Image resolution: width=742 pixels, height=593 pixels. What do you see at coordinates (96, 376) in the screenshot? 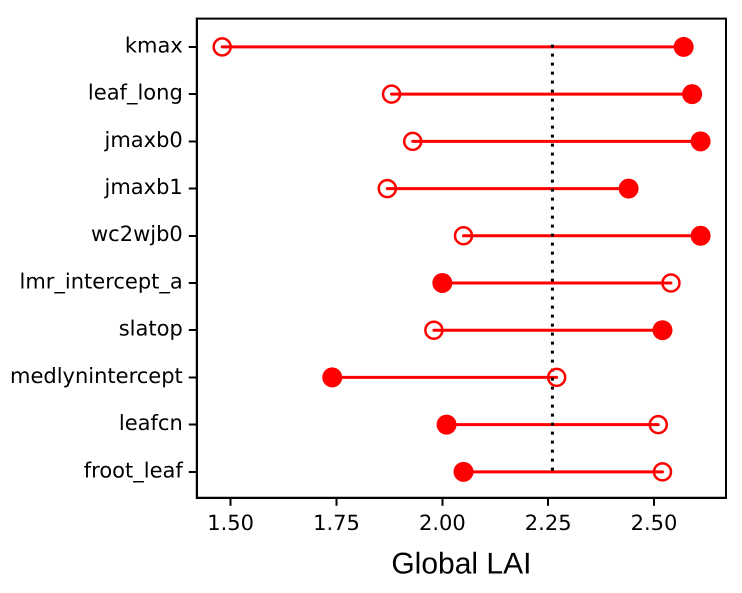
I see `y-tick-label: medlynintercept` at bounding box center [96, 376].